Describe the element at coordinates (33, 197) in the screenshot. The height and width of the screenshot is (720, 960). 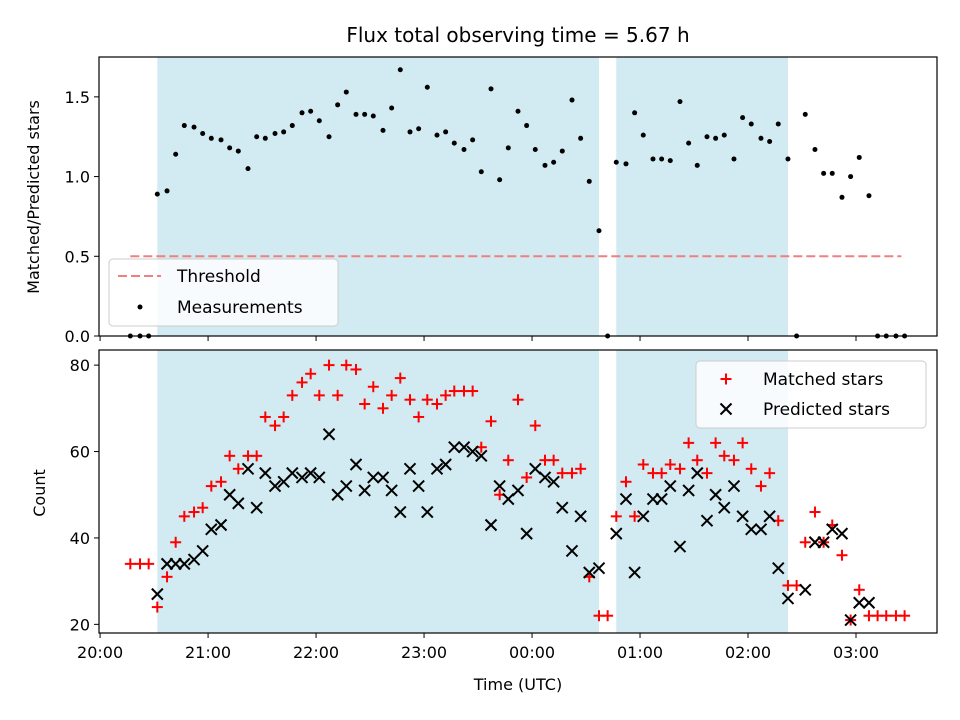
I see `top-y-axis-label: Matched/Predicted stars` at that location.